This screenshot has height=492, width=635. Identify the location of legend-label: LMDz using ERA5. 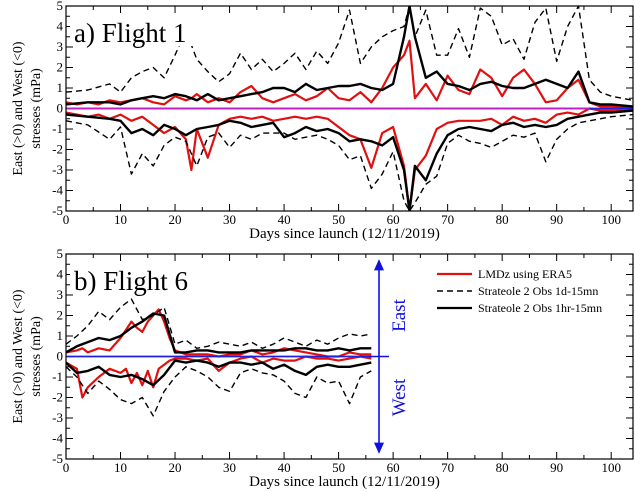
(525, 274).